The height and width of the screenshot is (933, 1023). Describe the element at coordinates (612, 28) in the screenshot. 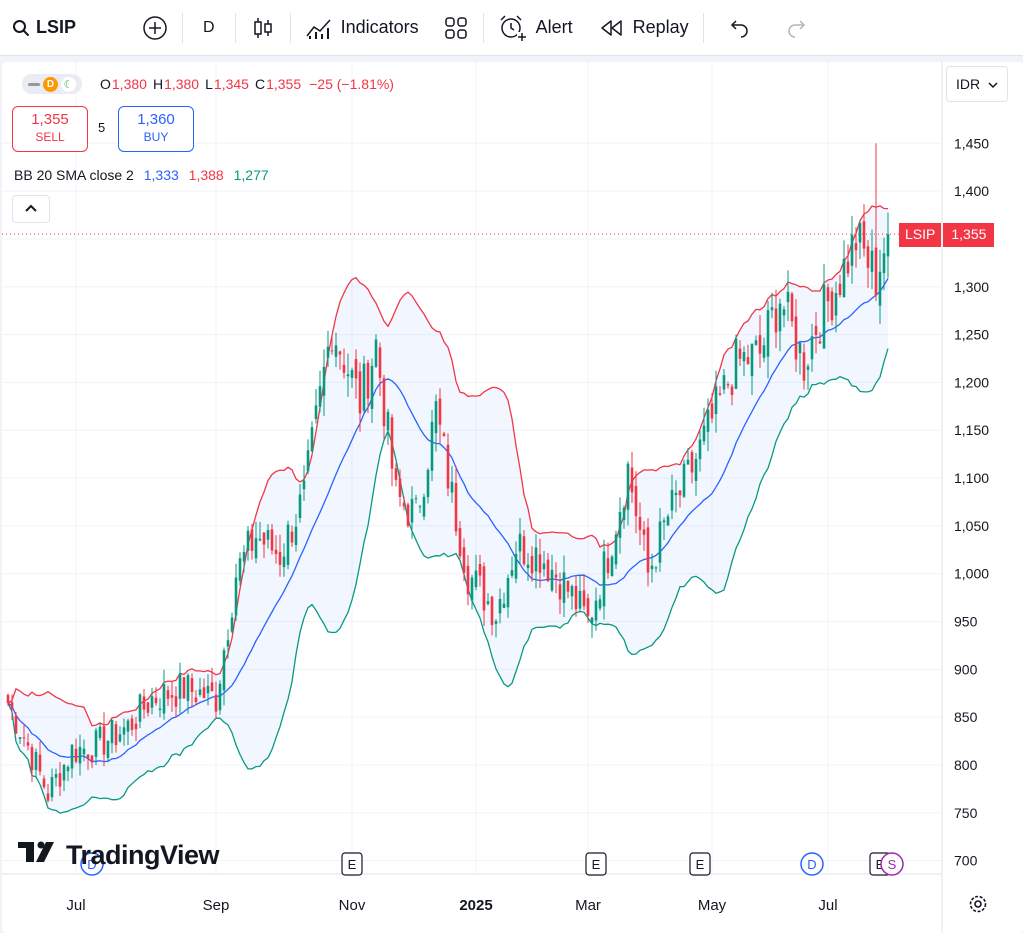

I see `rewind-icon` at that location.